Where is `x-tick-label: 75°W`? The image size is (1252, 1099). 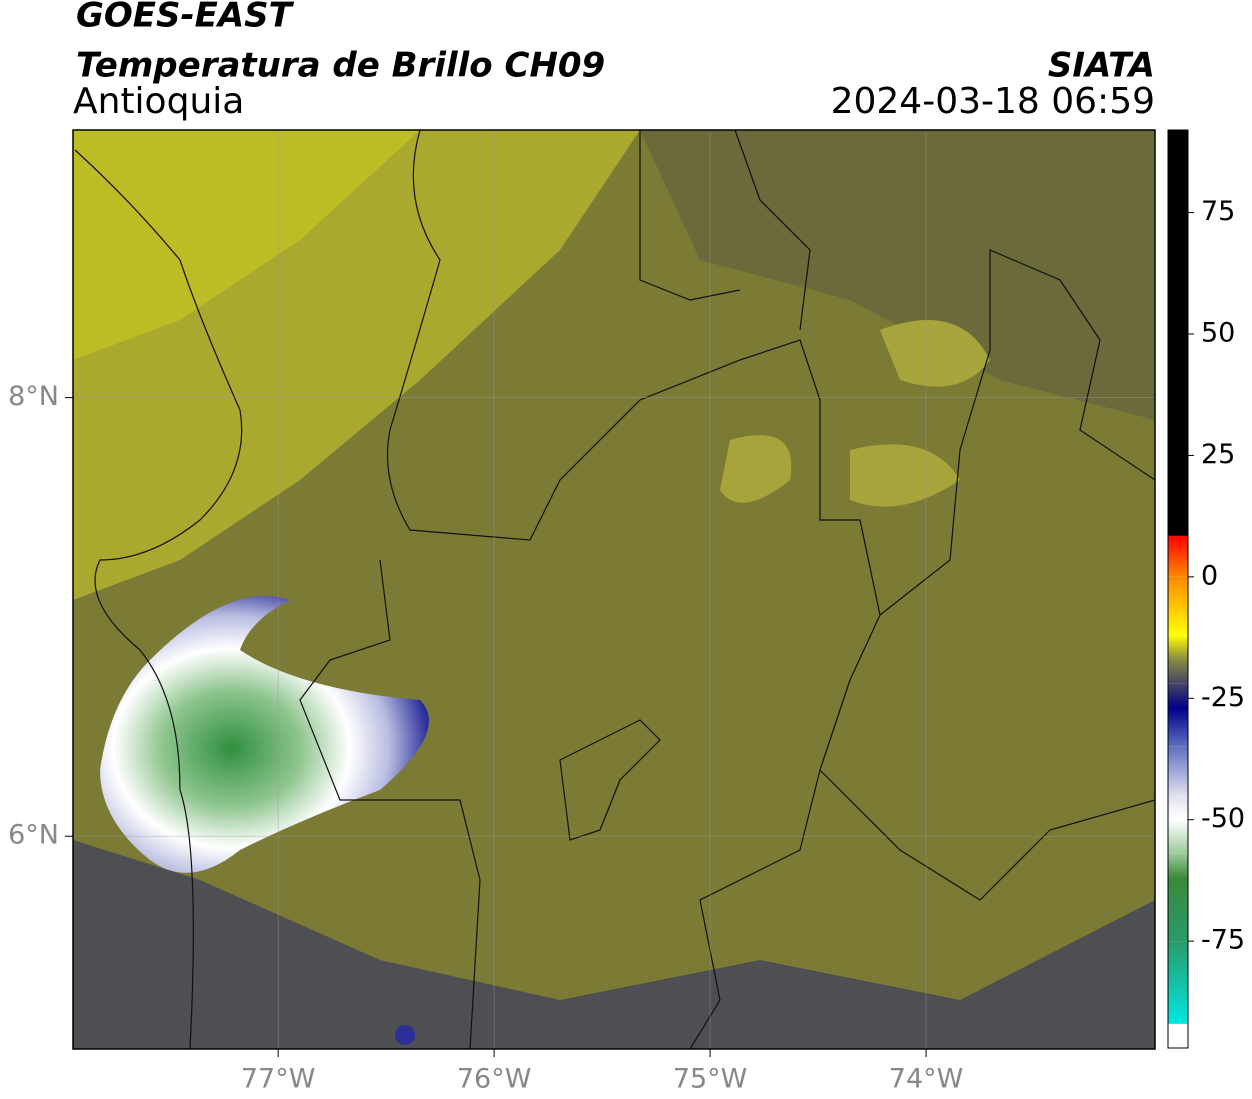
x-tick-label: 75°W is located at coordinates (710, 1079).